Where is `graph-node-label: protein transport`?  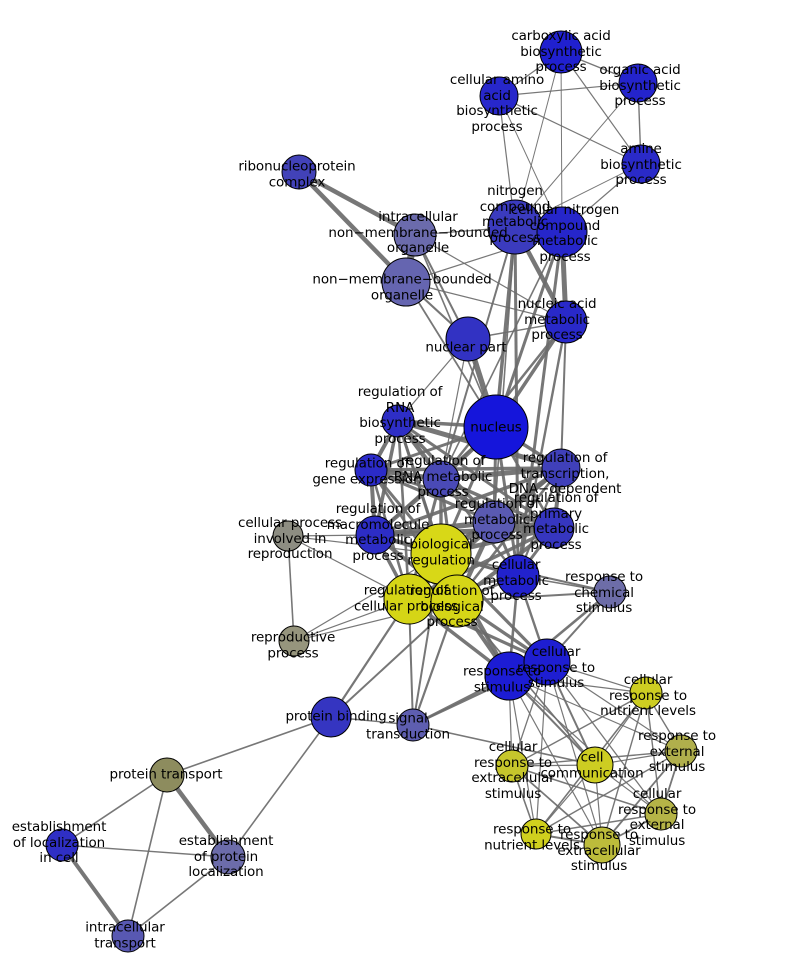
graph-node-label: protein transport is located at coordinates (166, 774).